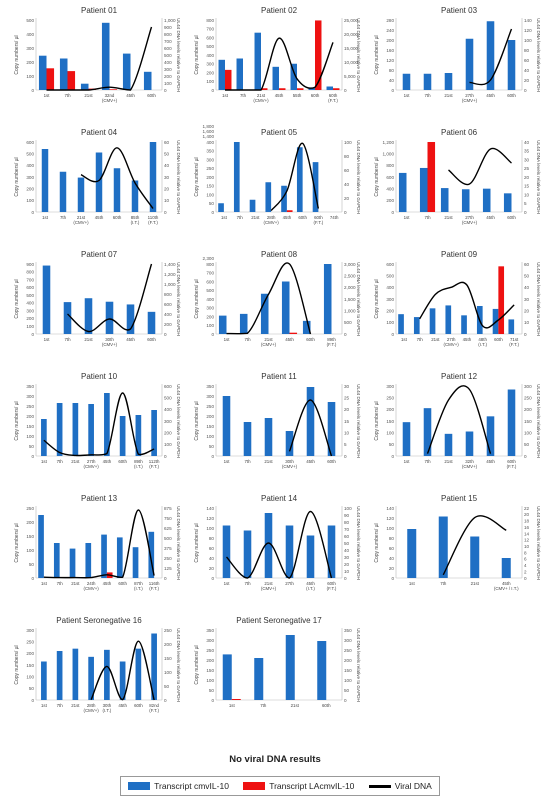  I want to click on y-tick-label: 50, so click(32, 688).